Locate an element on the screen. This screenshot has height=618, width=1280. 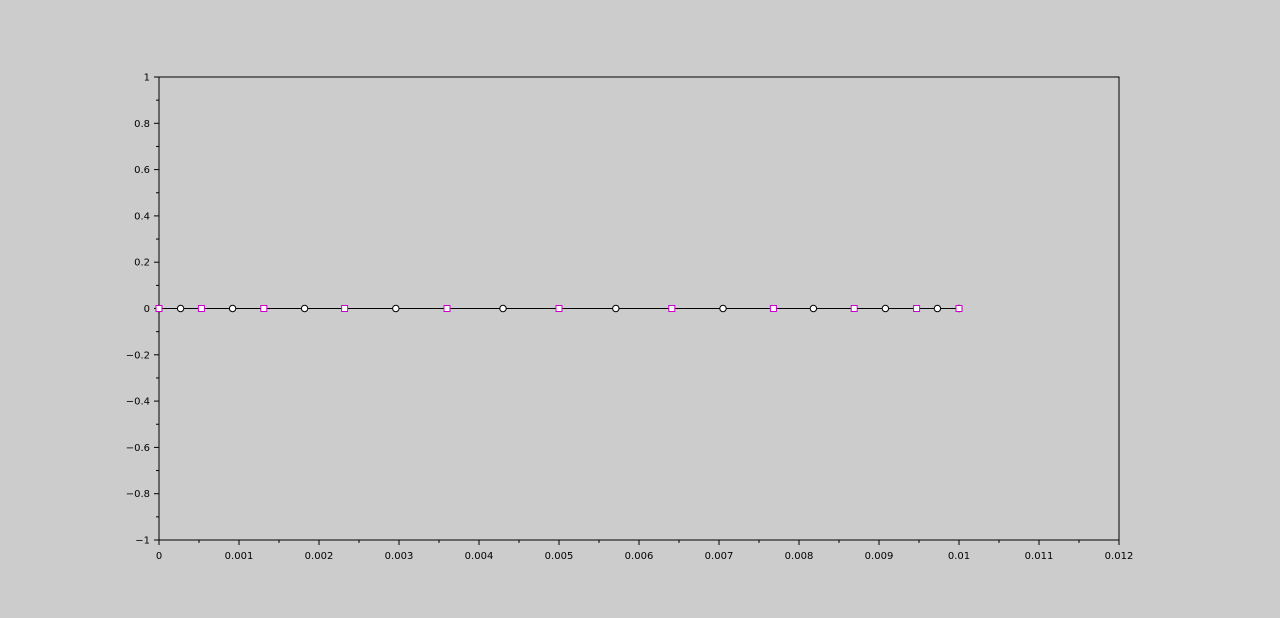
x-tick-label: 0.002 is located at coordinates (319, 556).